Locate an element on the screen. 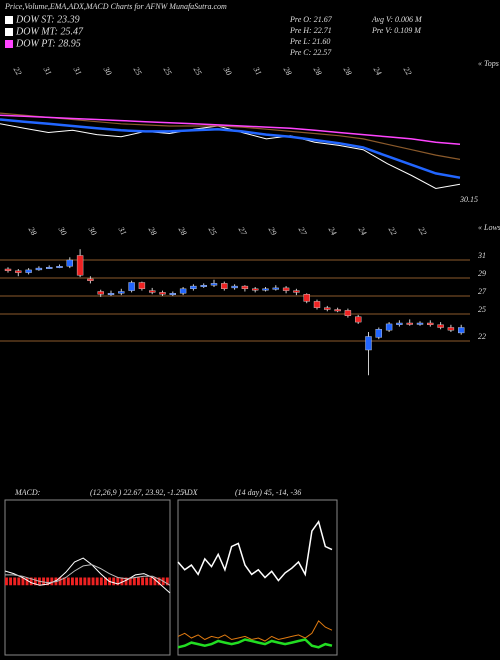 The width and height of the screenshot is (500, 660). legend-label: DOW ST: 23.39 is located at coordinates (47, 19).